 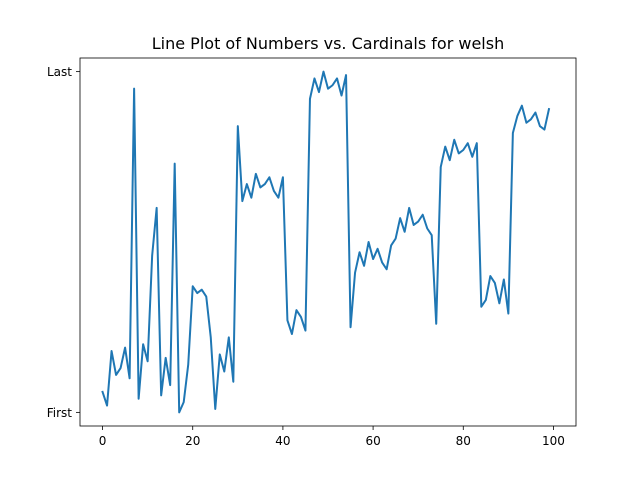 What do you see at coordinates (63, 242) in the screenshot?
I see `y-axis: First Last` at bounding box center [63, 242].